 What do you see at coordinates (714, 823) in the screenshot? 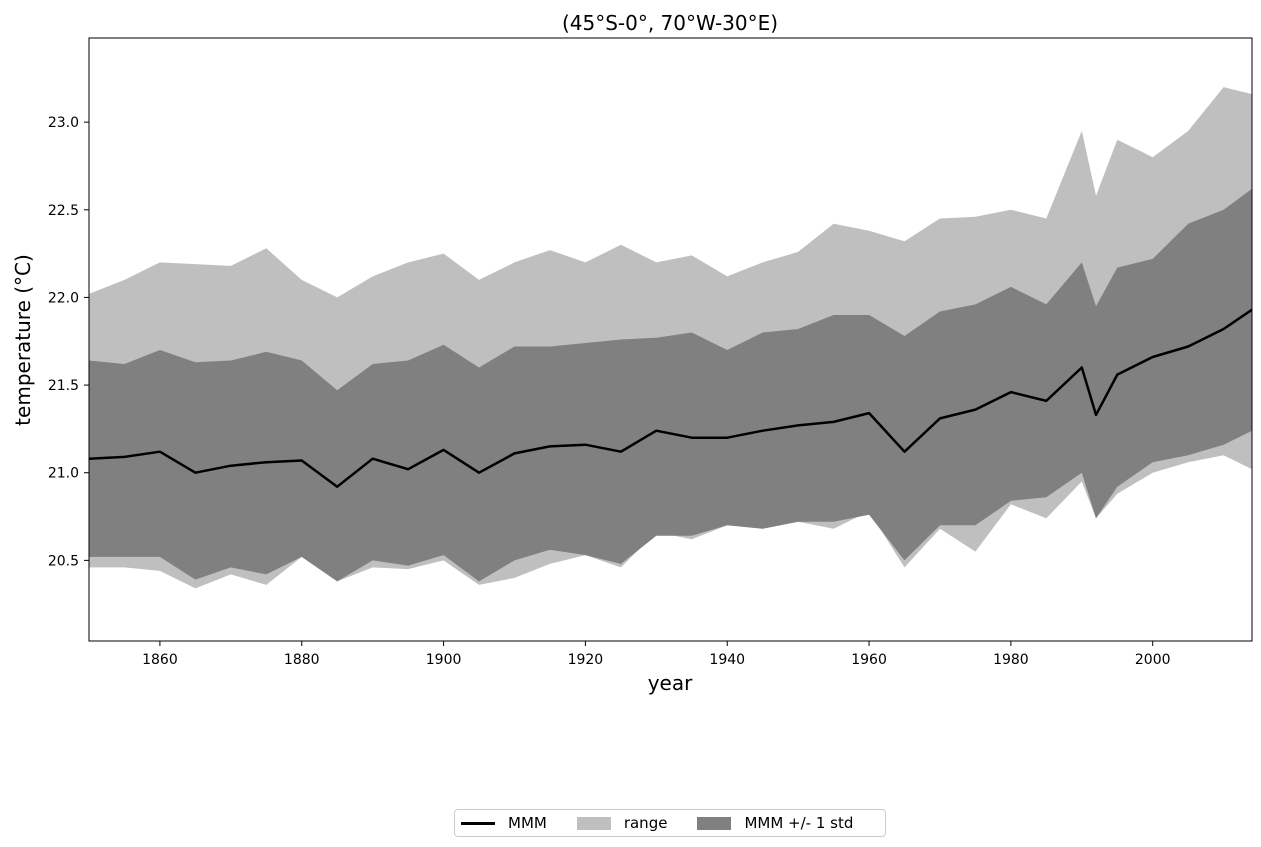
I see `legend-swatch-std` at bounding box center [714, 823].